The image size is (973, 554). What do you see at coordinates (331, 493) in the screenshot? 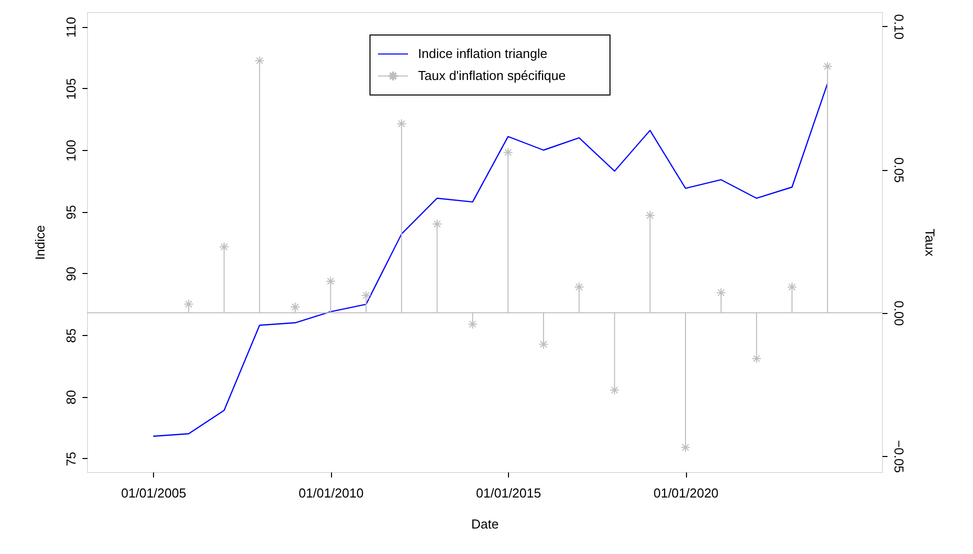
I see `x-tick-label: 01/01/2010` at bounding box center [331, 493].